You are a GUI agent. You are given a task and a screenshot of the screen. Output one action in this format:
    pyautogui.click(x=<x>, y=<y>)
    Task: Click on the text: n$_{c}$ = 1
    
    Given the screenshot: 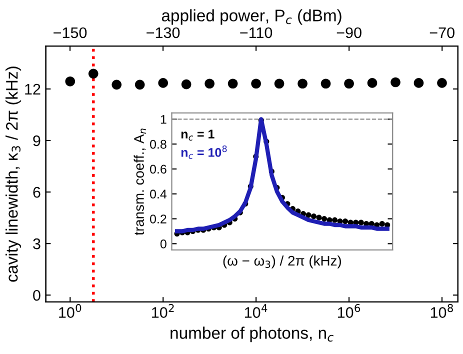 What is the action you would take?
    pyautogui.click(x=197, y=135)
    